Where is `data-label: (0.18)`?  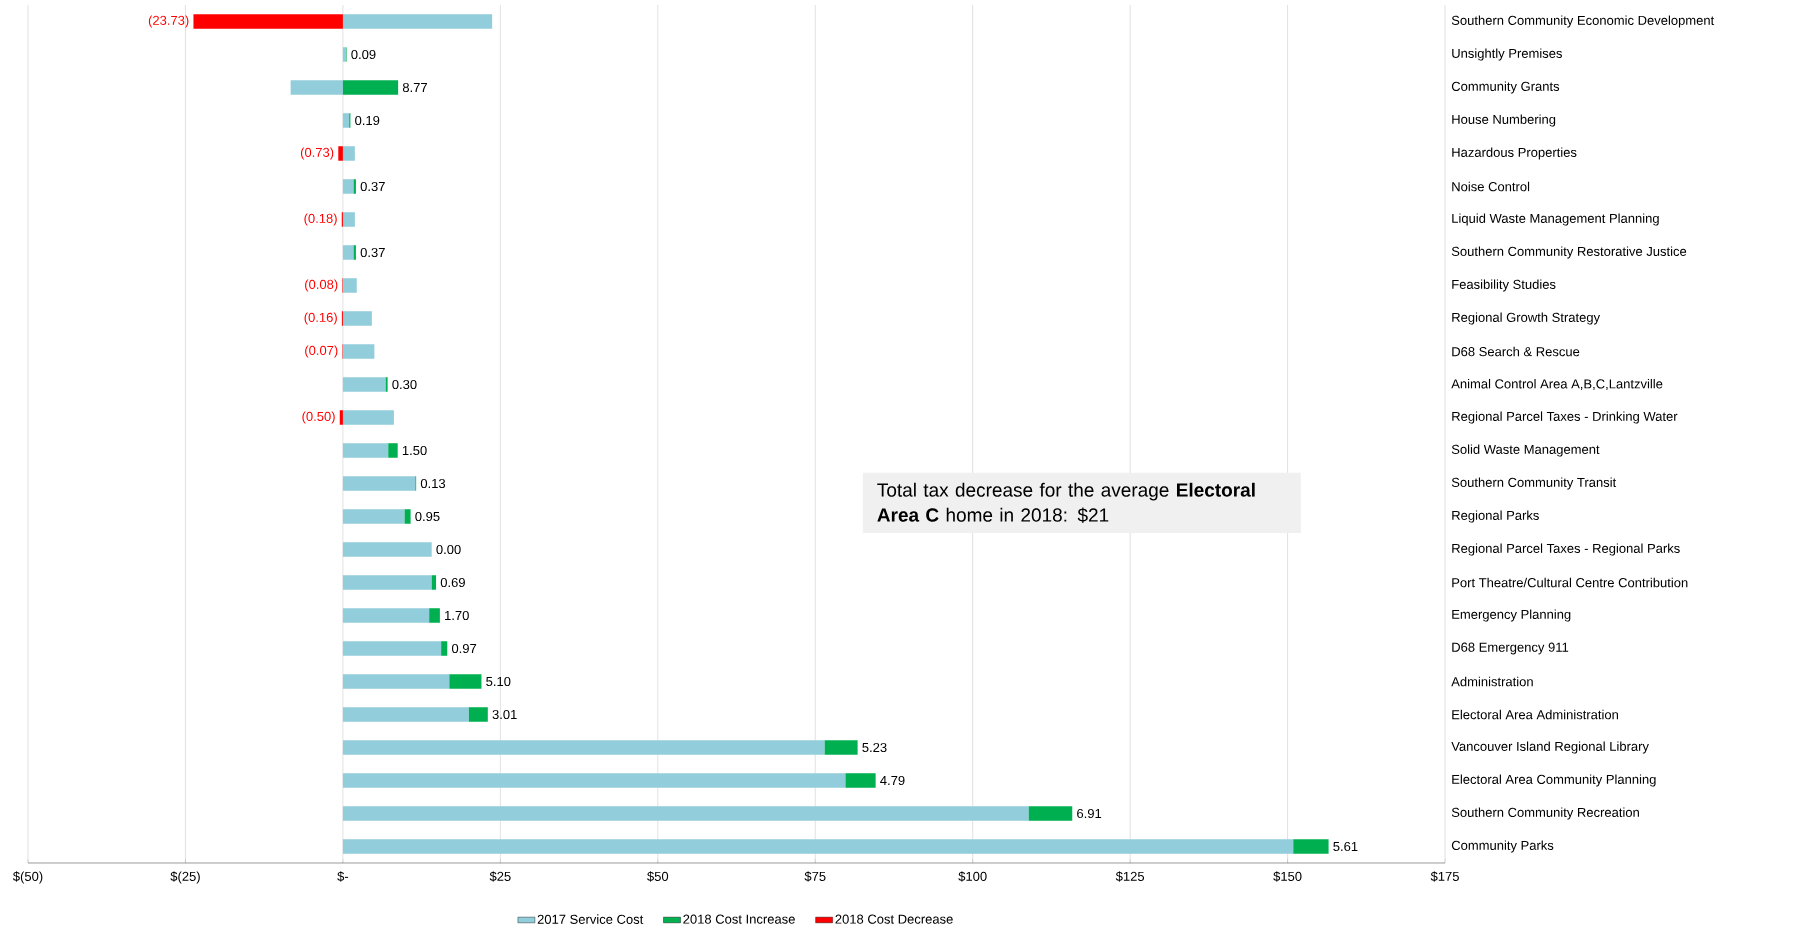
data-label: (0.18) is located at coordinates (320, 219).